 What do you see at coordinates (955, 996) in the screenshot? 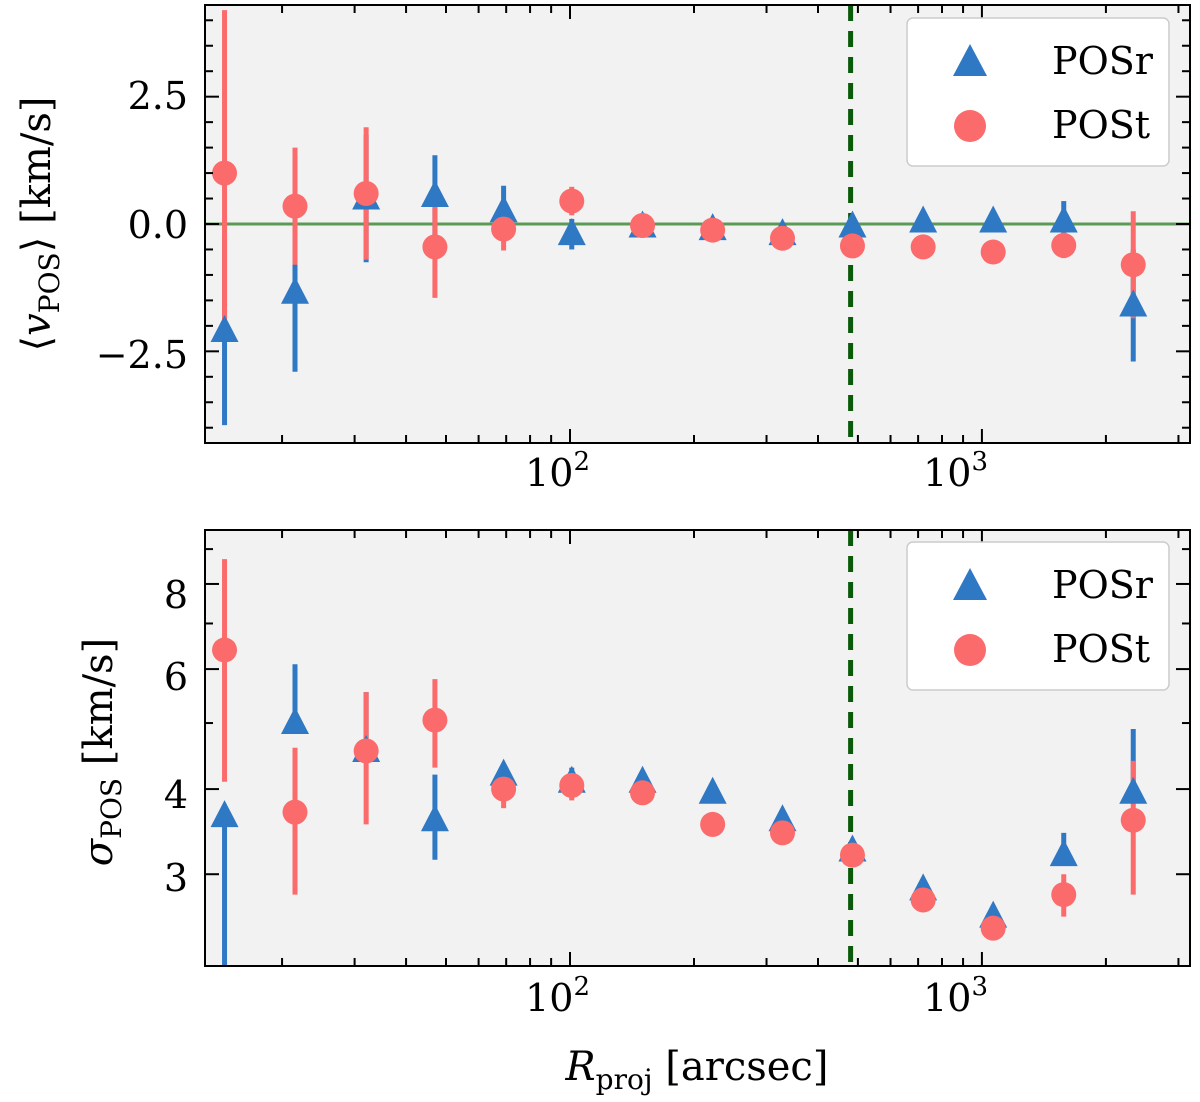
I see `bottom-xtick-label: 10³` at bounding box center [955, 996].